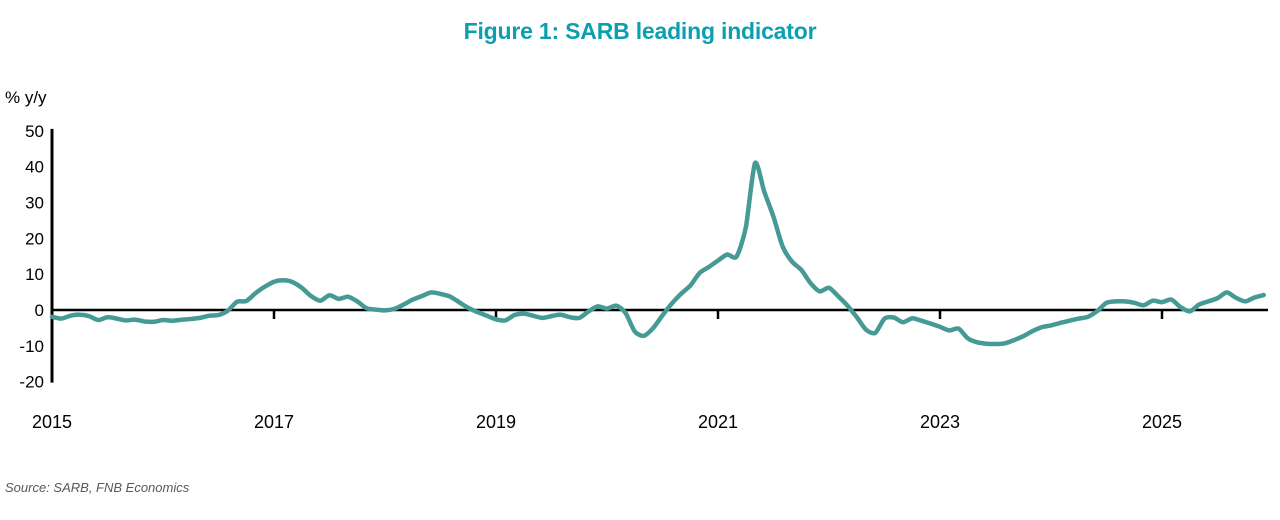 The image size is (1280, 520). I want to click on y-tick-label: -10, so click(31, 346).